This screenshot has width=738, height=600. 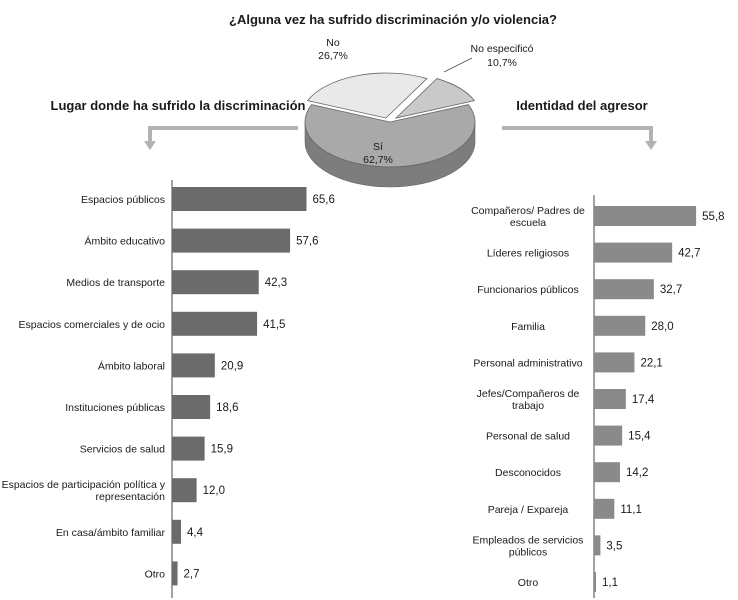 What do you see at coordinates (195, 533) in the screenshot?
I see `data-label: 4,4` at bounding box center [195, 533].